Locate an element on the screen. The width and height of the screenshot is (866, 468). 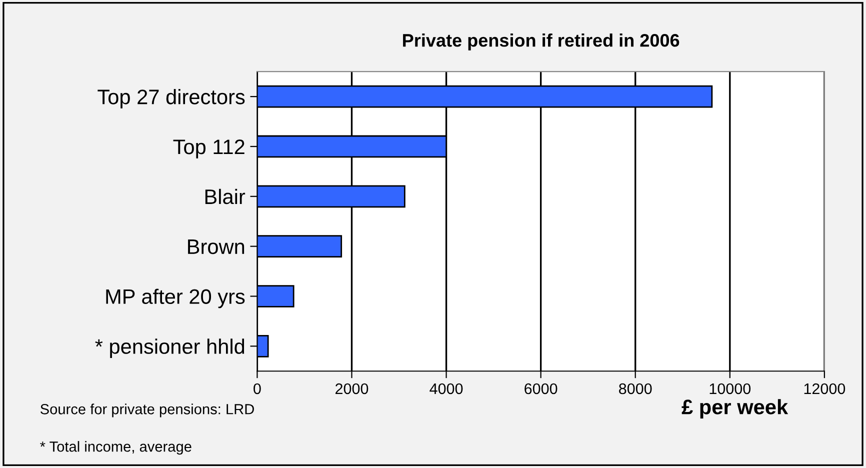
x-axis-title: £ per week is located at coordinates (735, 409).